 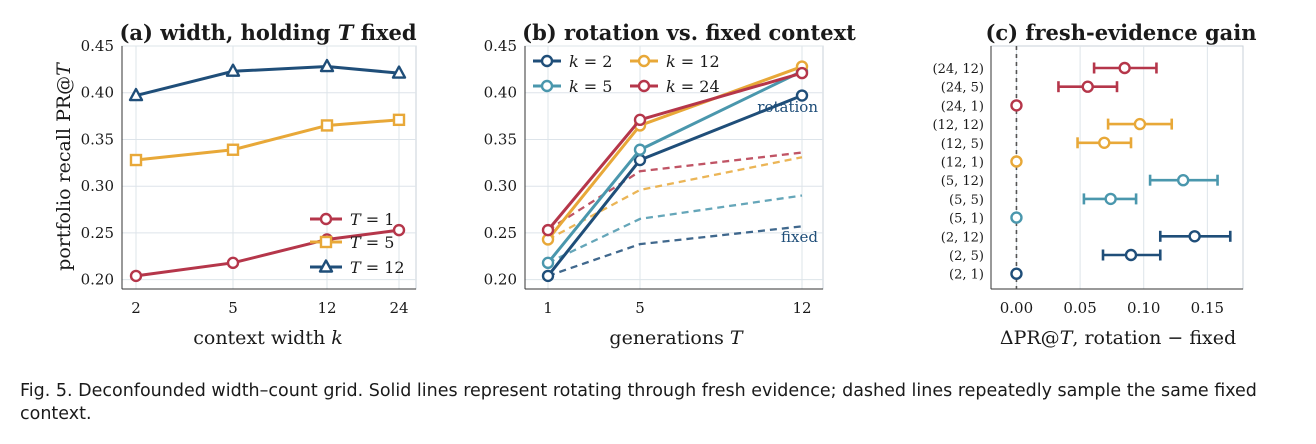 What do you see at coordinates (590, 61) in the screenshot?
I see `legend-label: k = 2` at bounding box center [590, 61].